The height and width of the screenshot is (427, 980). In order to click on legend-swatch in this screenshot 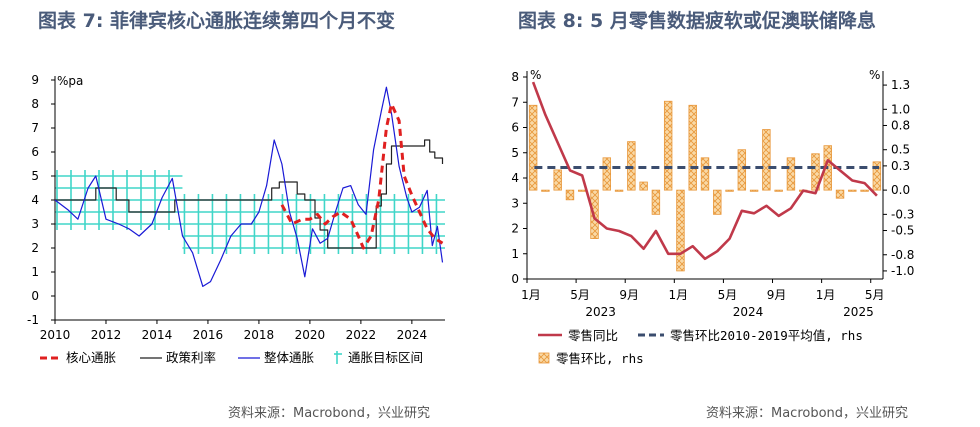, I will do `click(544, 358)`.